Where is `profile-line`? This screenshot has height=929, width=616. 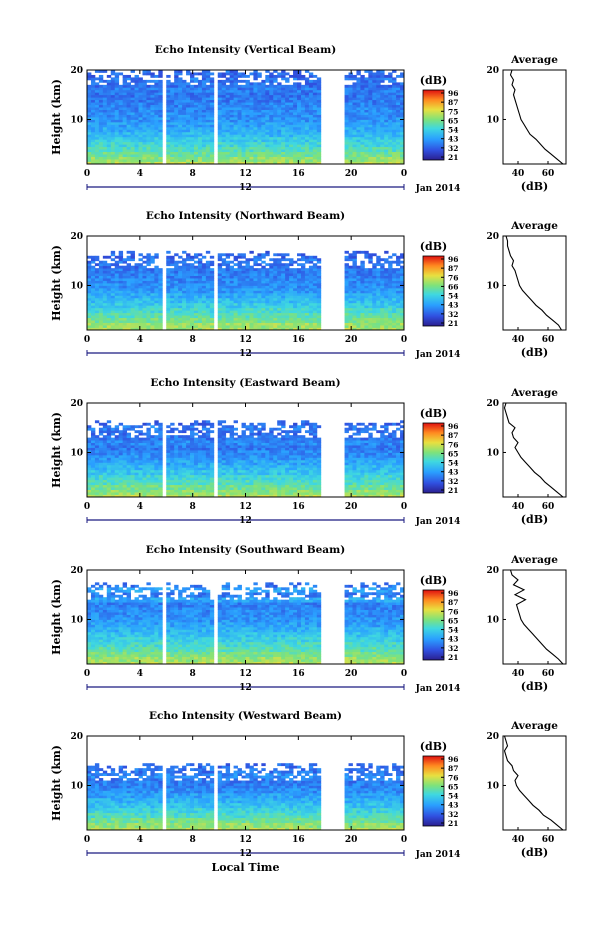
profile-line is located at coordinates (536, 117).